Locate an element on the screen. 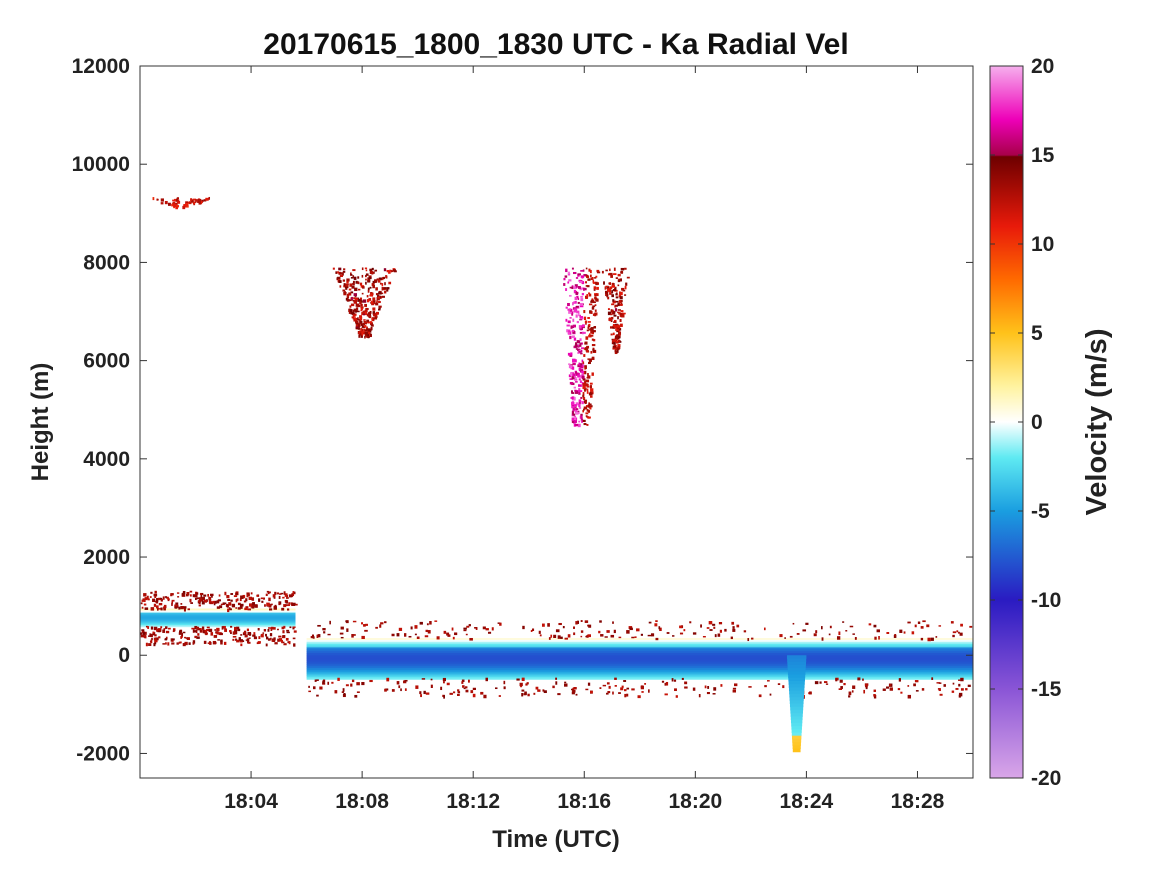 The width and height of the screenshot is (1167, 875). feature-convective-core is located at coordinates (582, 347).